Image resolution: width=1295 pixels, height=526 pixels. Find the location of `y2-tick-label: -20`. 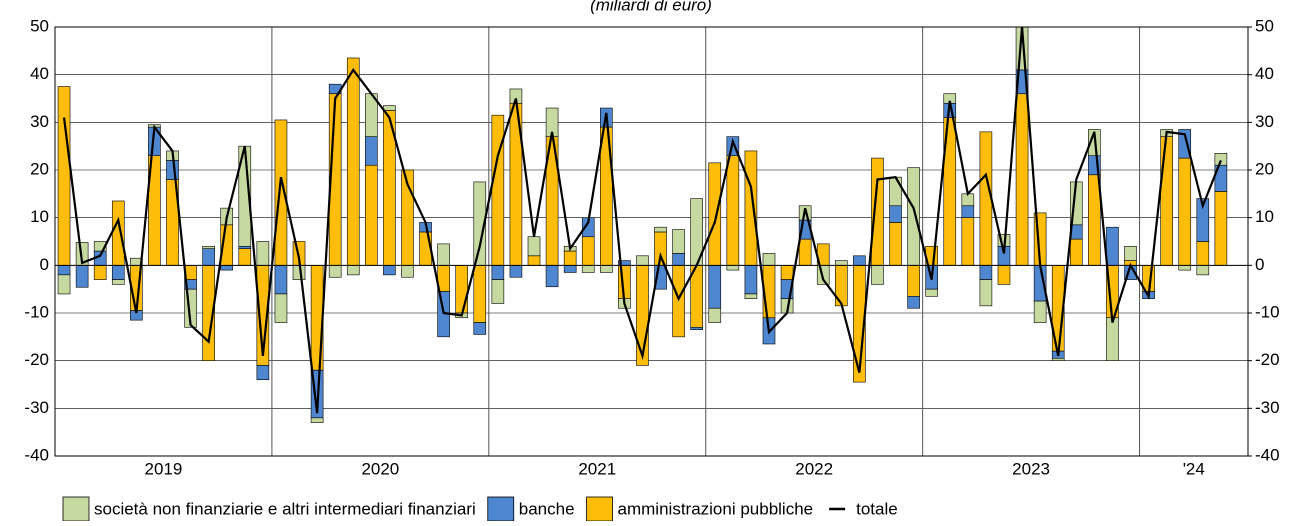

y2-tick-label: -20 is located at coordinates (1267, 359).